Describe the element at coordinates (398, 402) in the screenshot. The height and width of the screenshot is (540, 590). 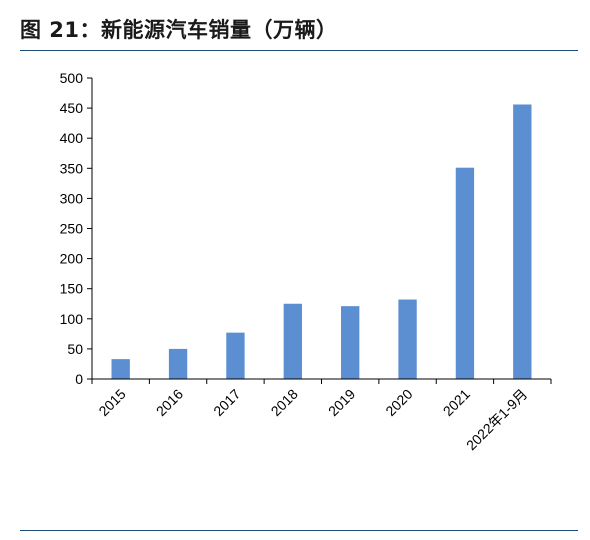
I see `x-tick-label: 2020` at that location.